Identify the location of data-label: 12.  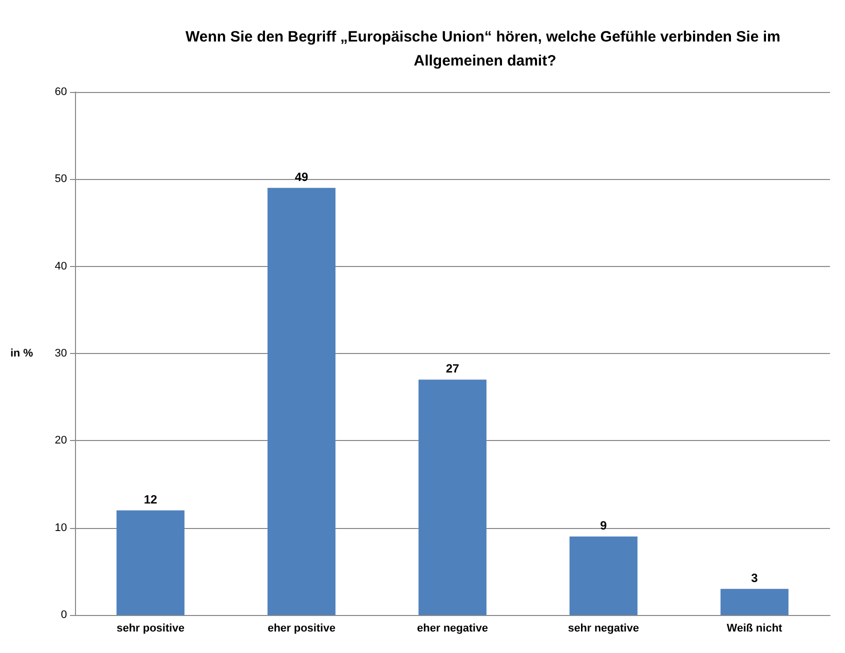
(151, 499).